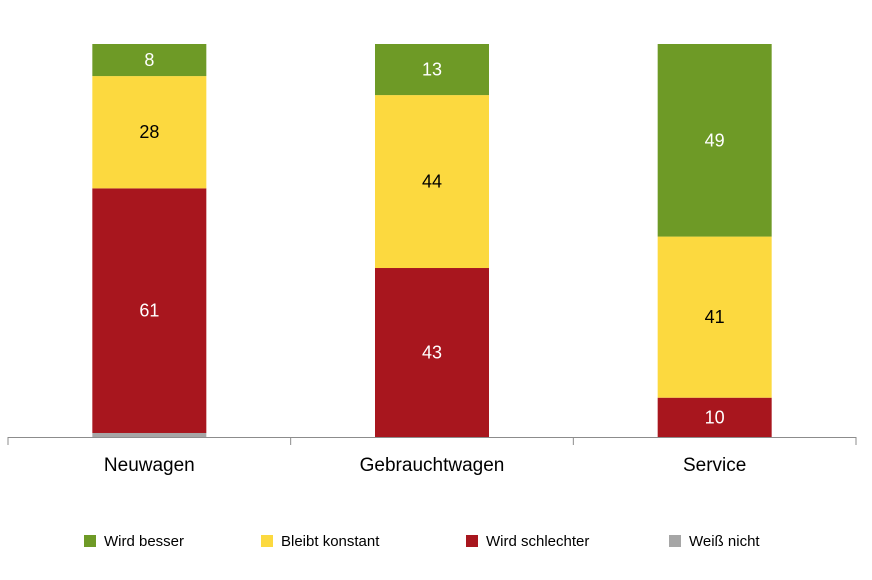 This screenshot has height=580, width=872. What do you see at coordinates (724, 541) in the screenshot?
I see `legend-label: Weiß nicht` at bounding box center [724, 541].